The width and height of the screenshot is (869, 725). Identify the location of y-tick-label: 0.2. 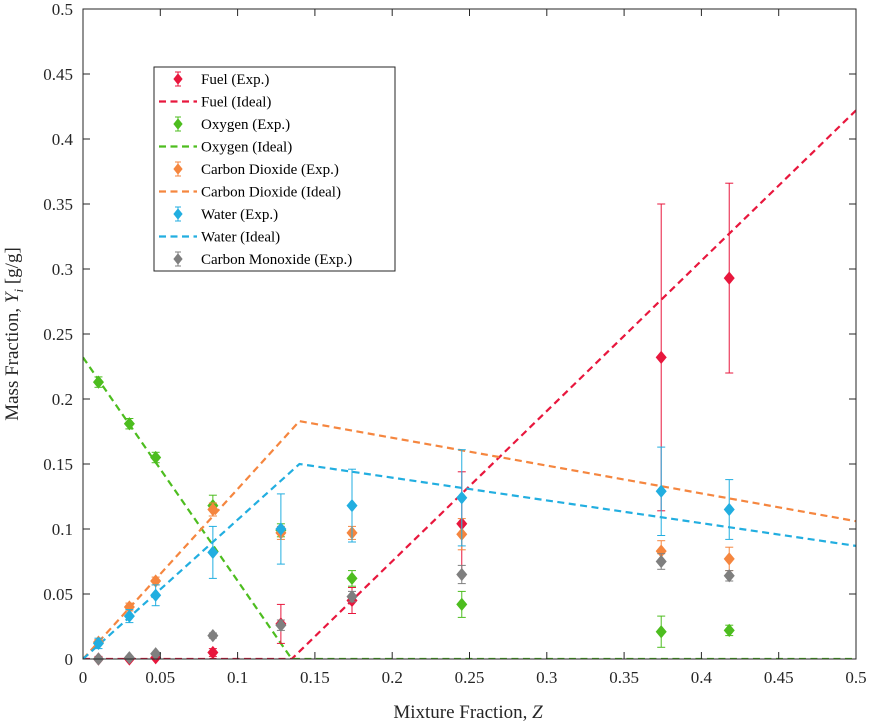
(62, 399).